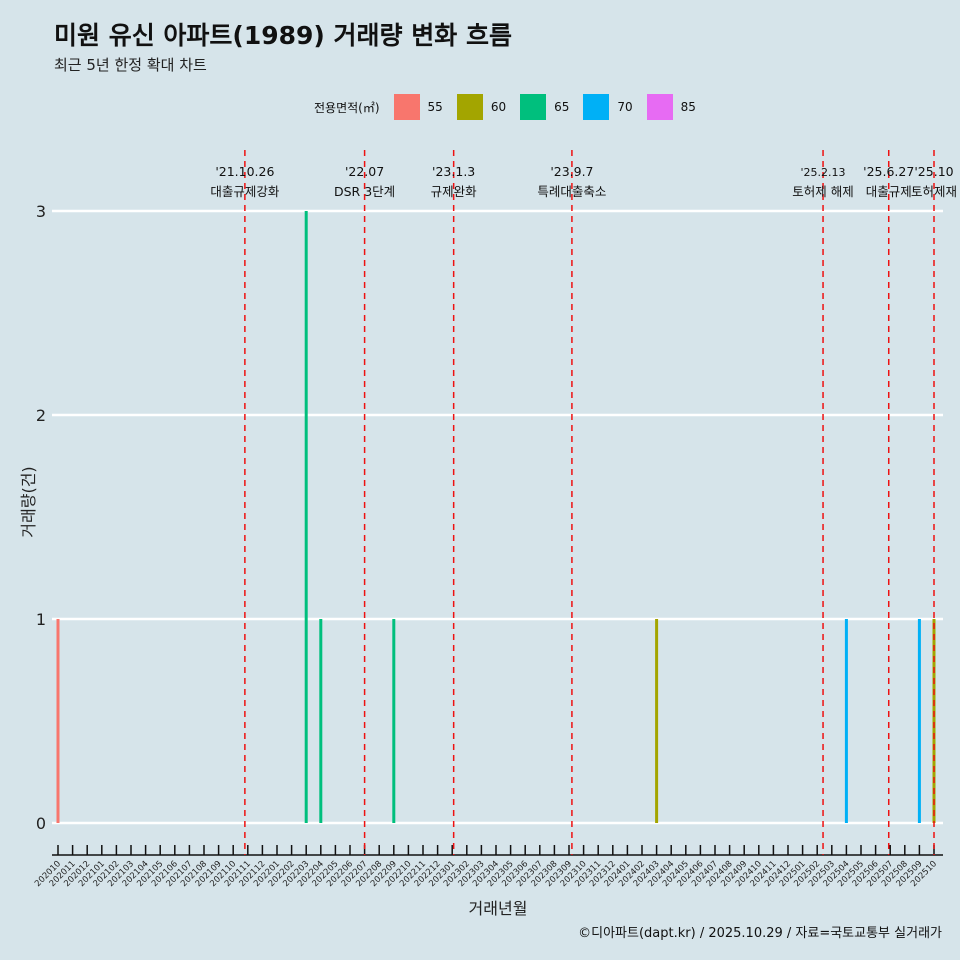 The height and width of the screenshot is (960, 960). Describe the element at coordinates (571, 191) in the screenshot. I see `event-label: 특례대출축소` at that location.